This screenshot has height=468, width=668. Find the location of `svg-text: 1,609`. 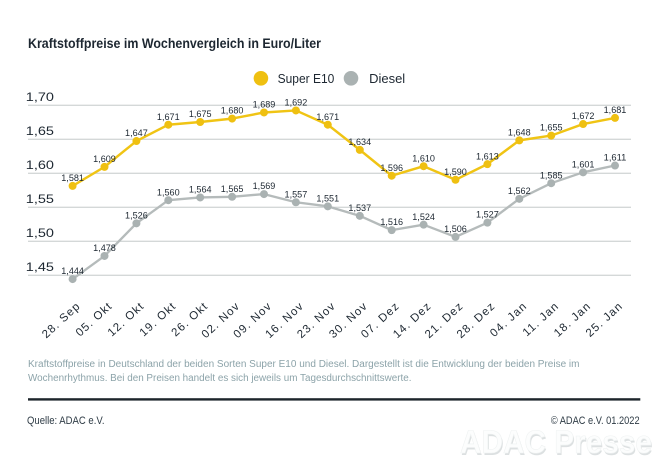

svg-text: 1,609 is located at coordinates (104, 159).